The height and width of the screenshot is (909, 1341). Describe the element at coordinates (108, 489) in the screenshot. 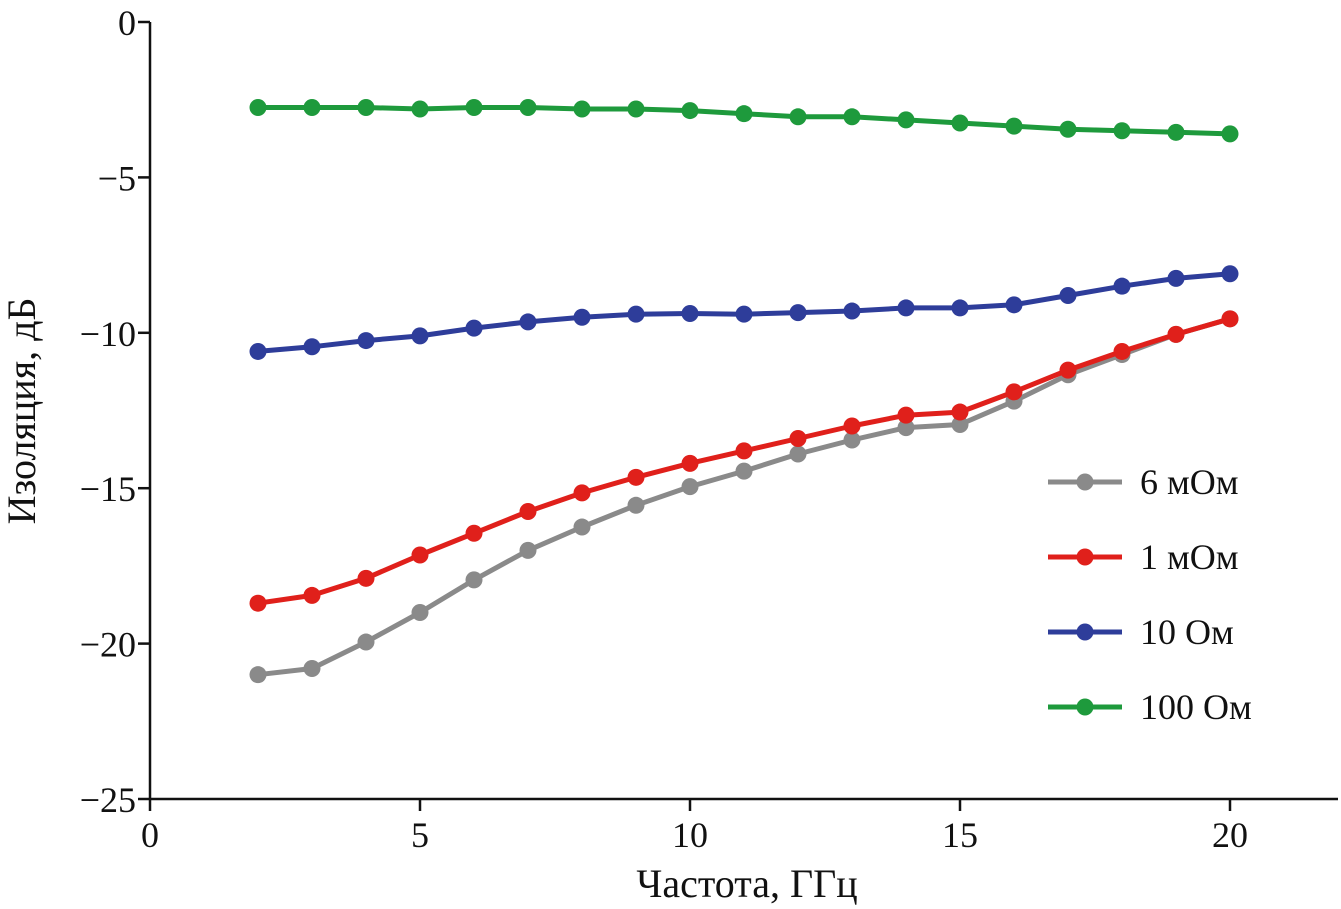

I see `y-tick-label: −15` at that location.